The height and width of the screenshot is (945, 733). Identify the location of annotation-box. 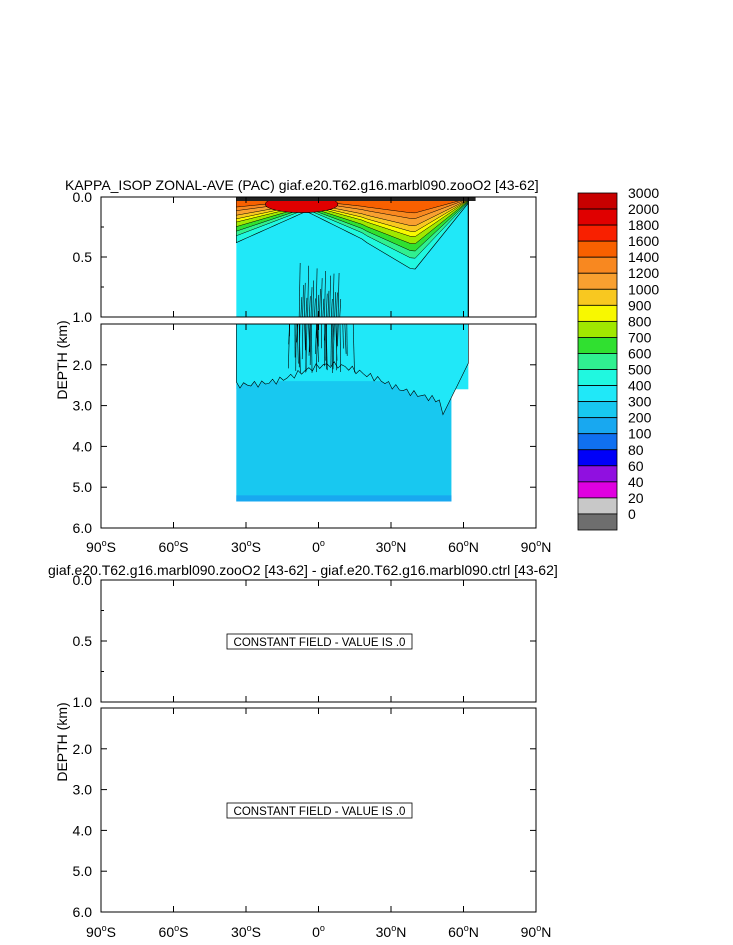
(319, 641).